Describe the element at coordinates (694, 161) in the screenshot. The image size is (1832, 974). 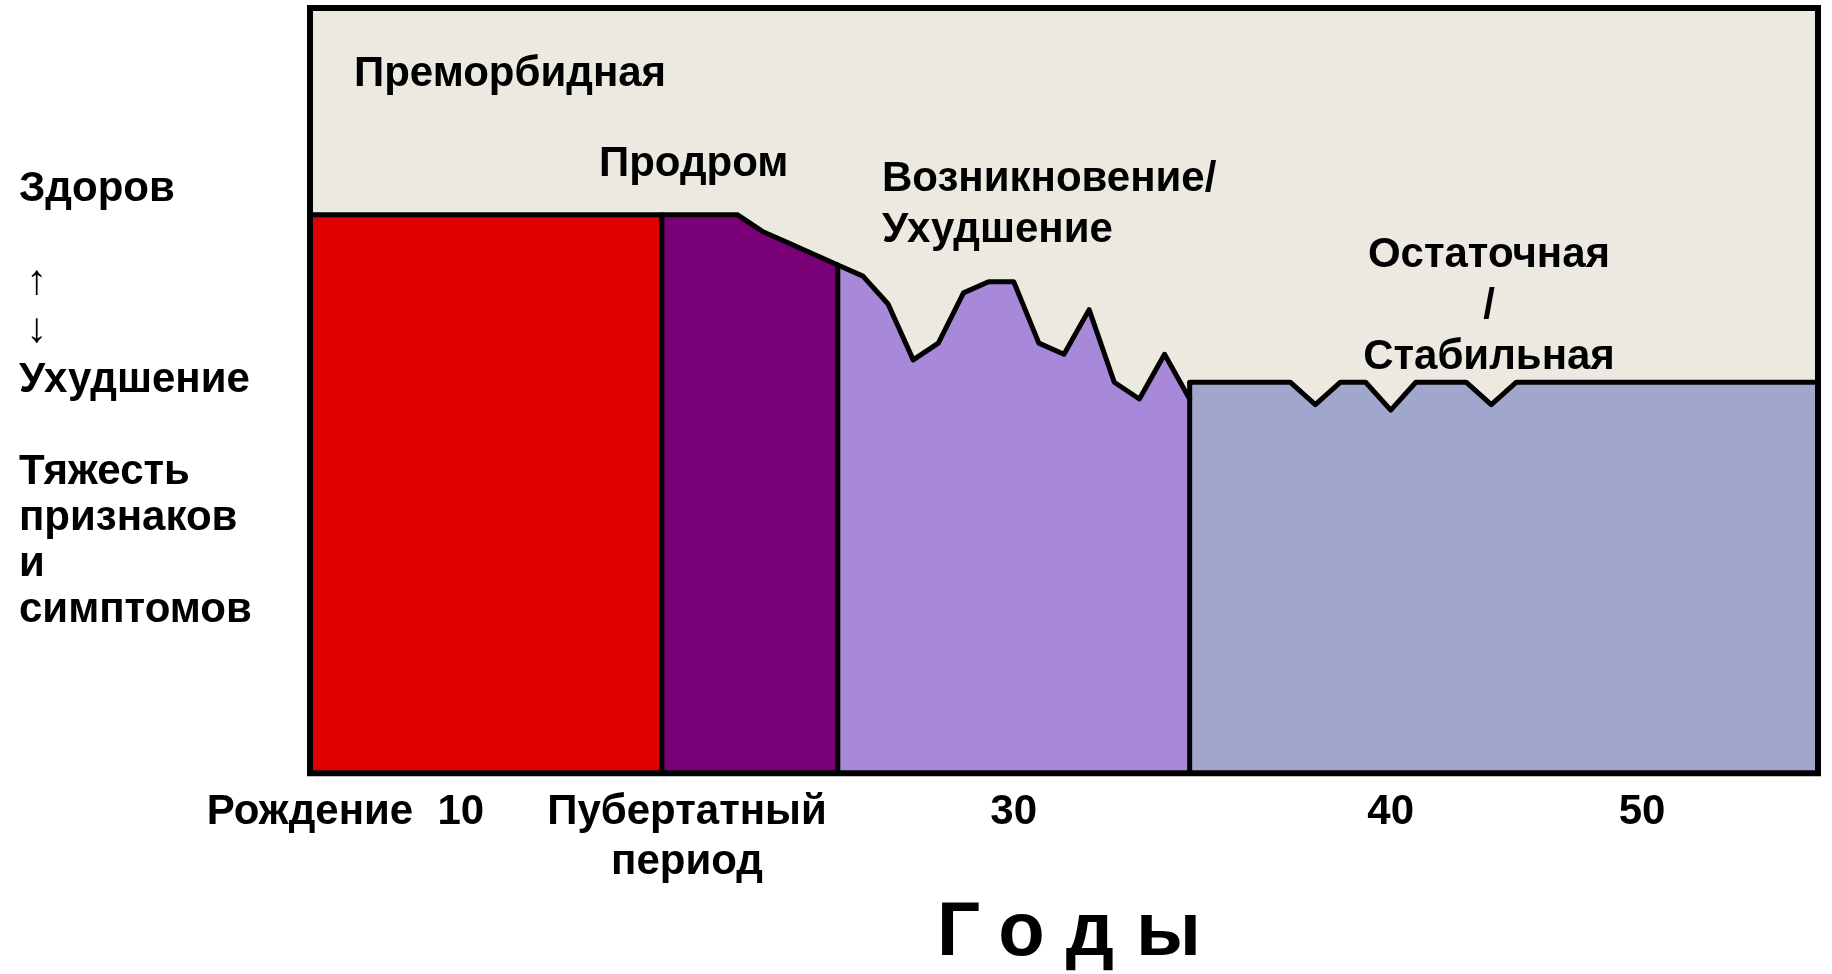
I see `text: Продром` at that location.